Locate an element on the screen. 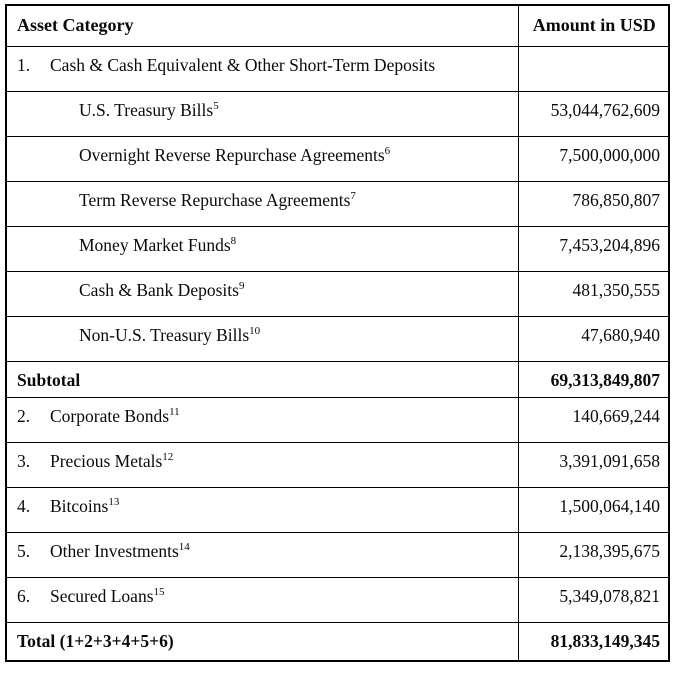  asset-category-cell: U.S. Treasury Bills5 is located at coordinates (262, 113).